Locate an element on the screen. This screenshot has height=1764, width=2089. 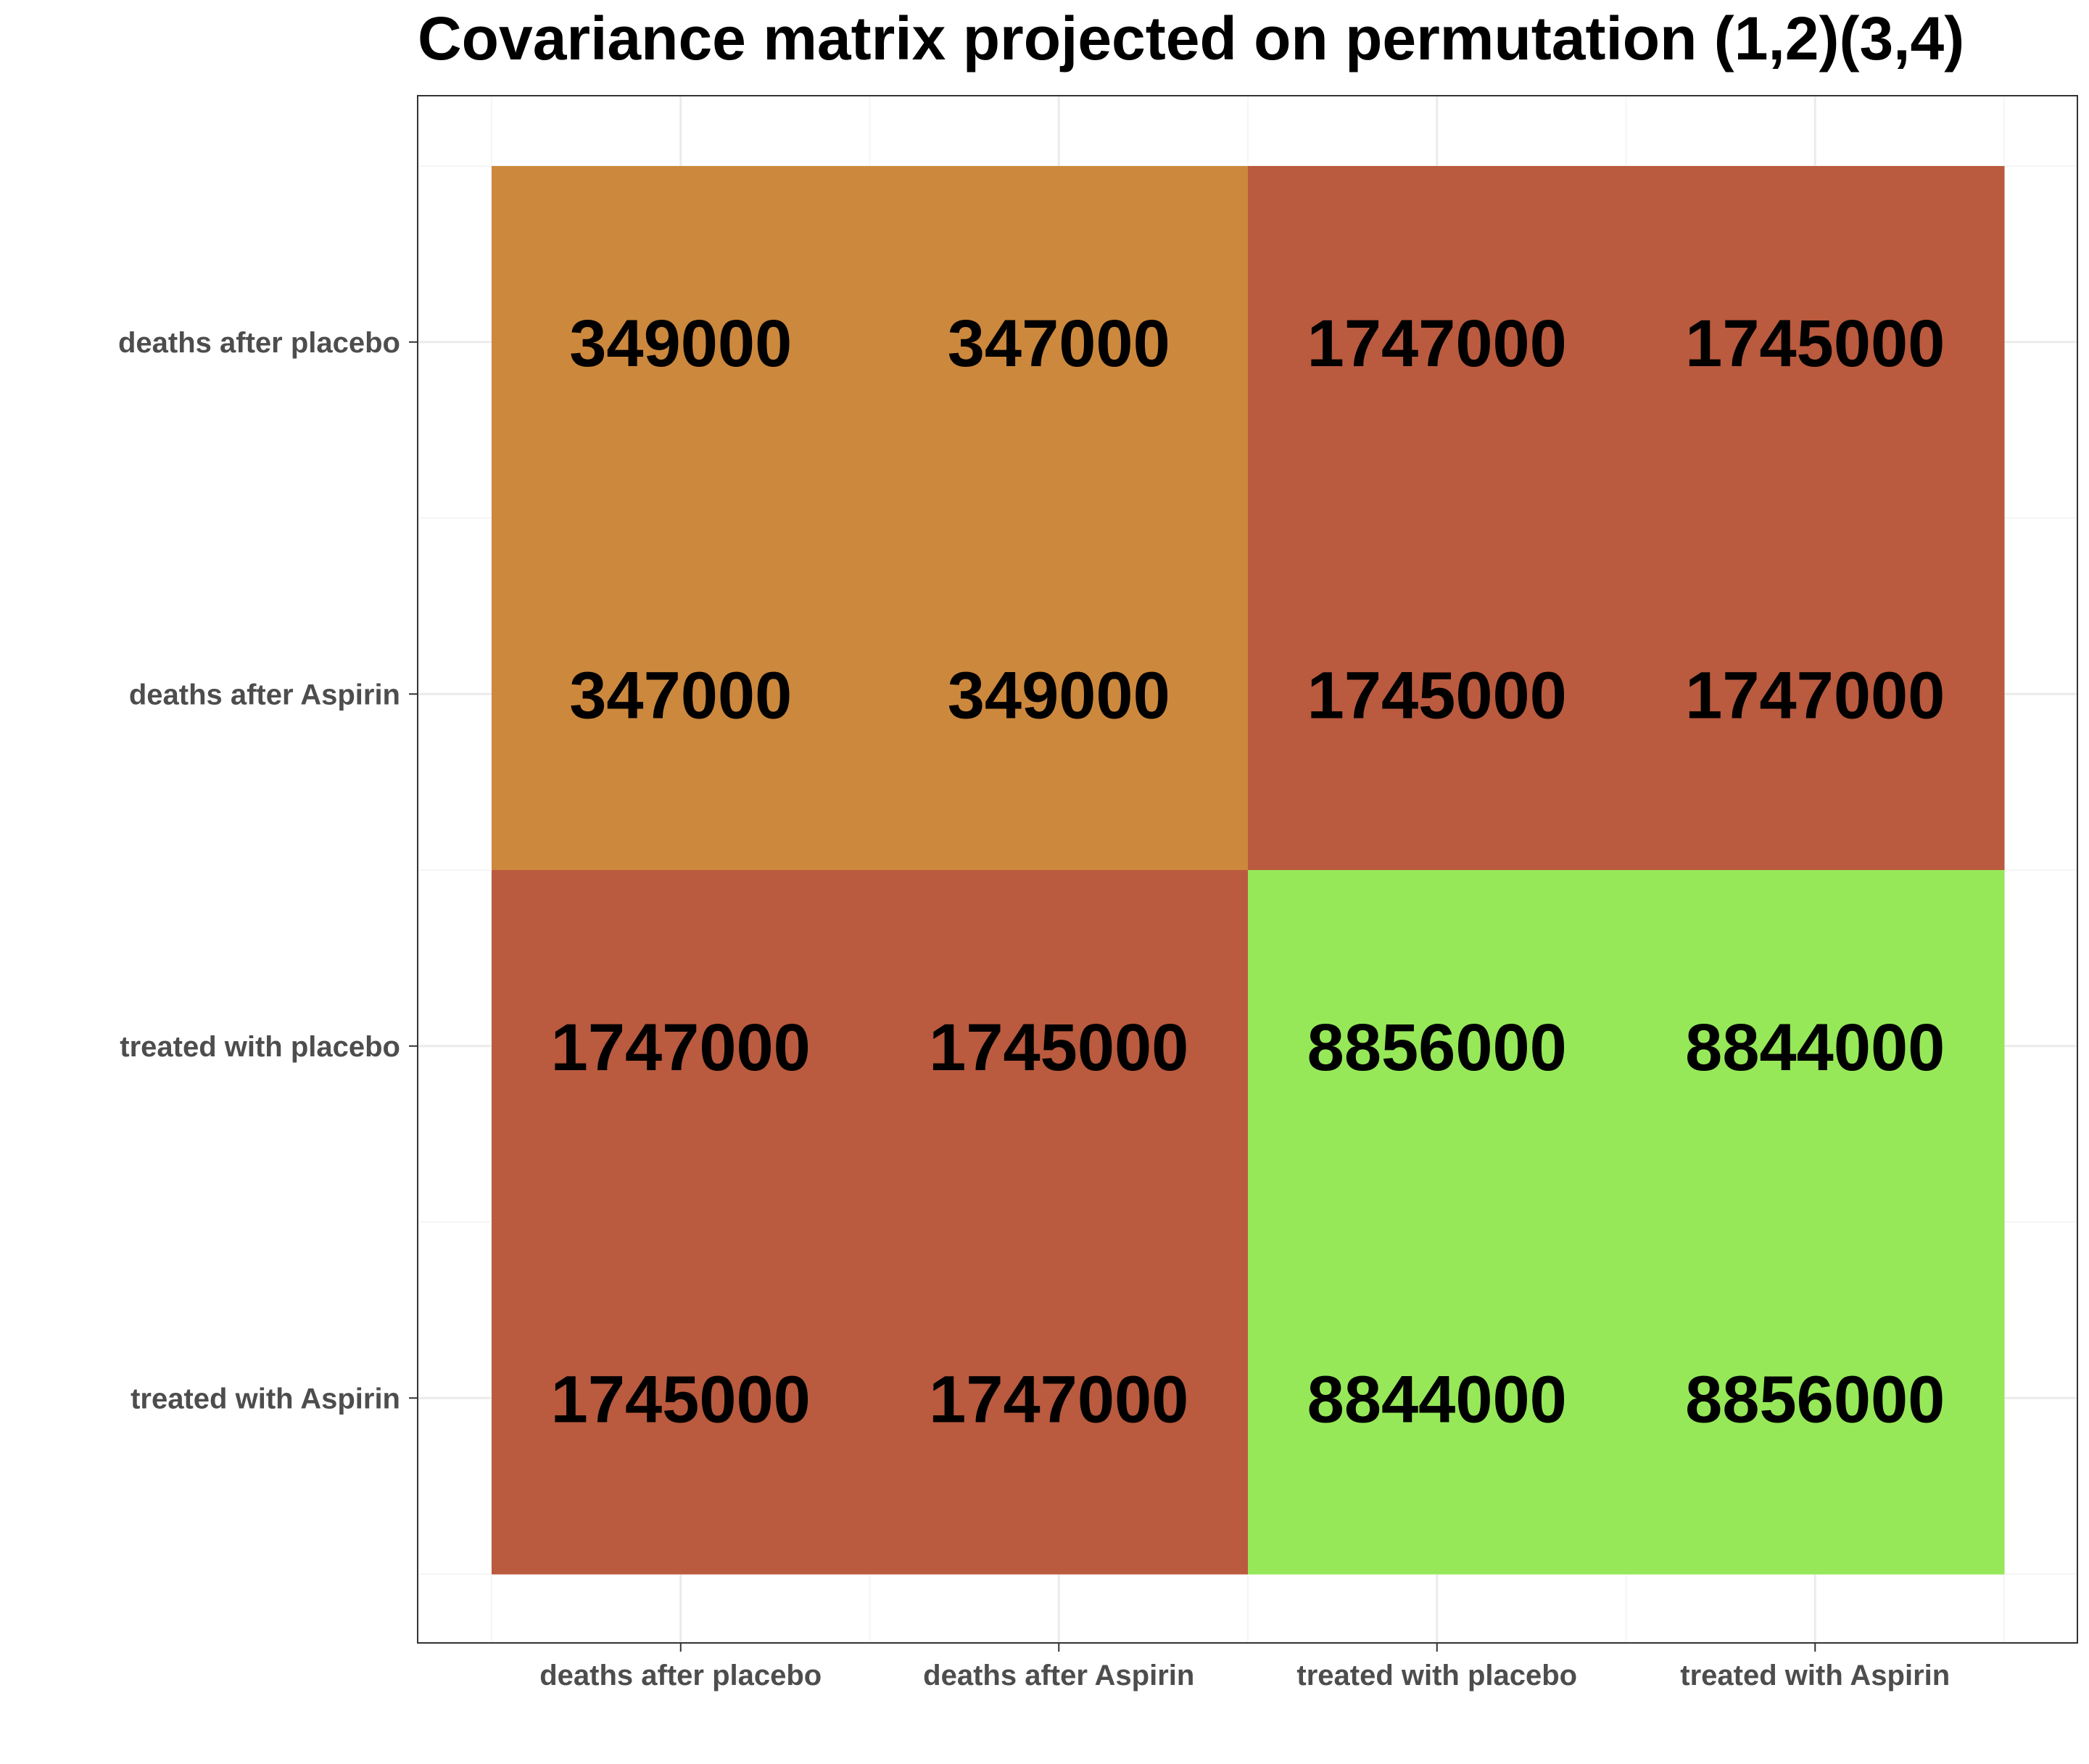
x-tick-label: deaths after placebo is located at coordinates (680, 1675).